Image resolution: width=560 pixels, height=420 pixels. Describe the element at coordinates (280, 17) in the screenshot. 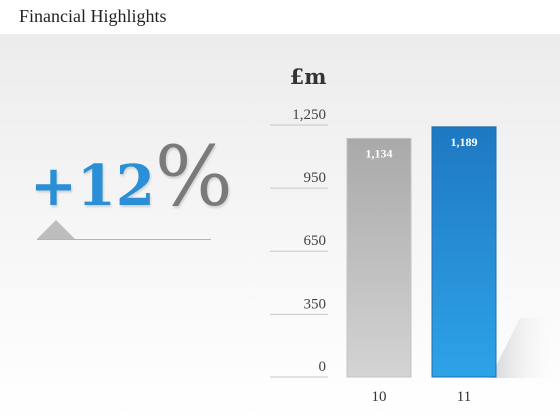

I see `header: Financial Highlights` at that location.